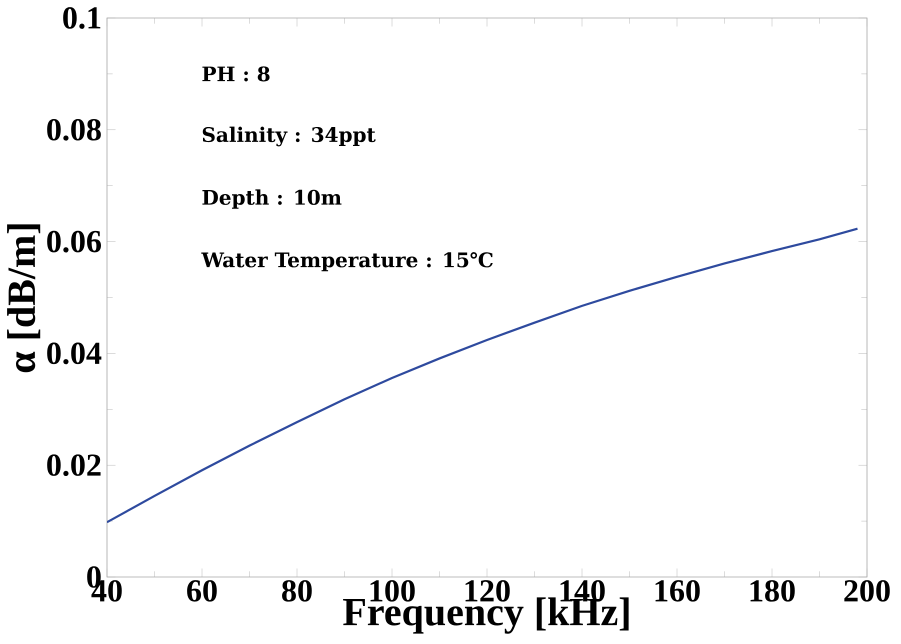  I want to click on annotation: PH : 8, so click(236, 74).